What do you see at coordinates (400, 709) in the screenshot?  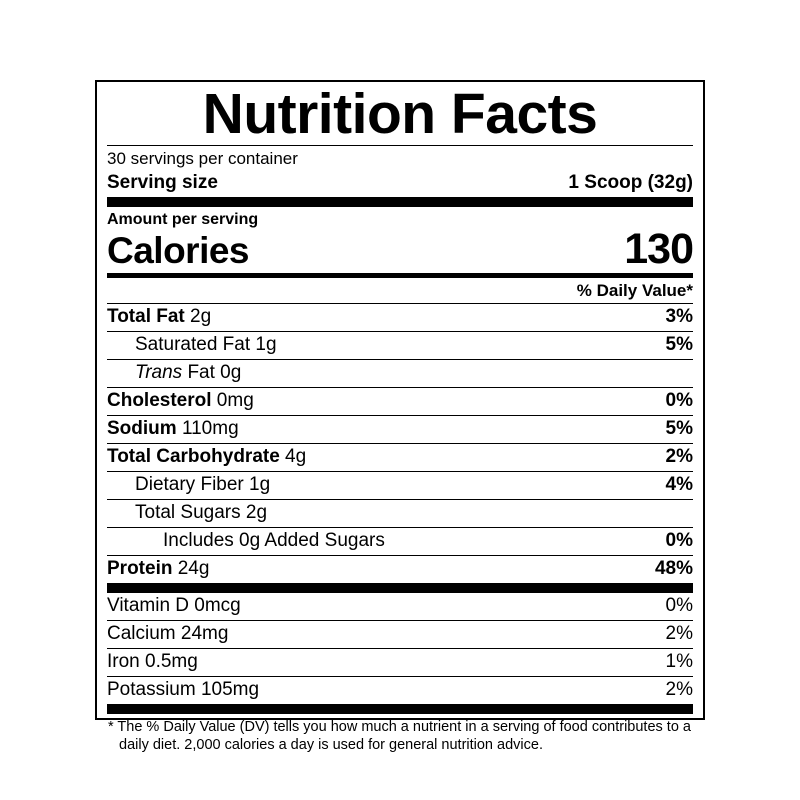 I see `divider-thick-before-footnote` at bounding box center [400, 709].